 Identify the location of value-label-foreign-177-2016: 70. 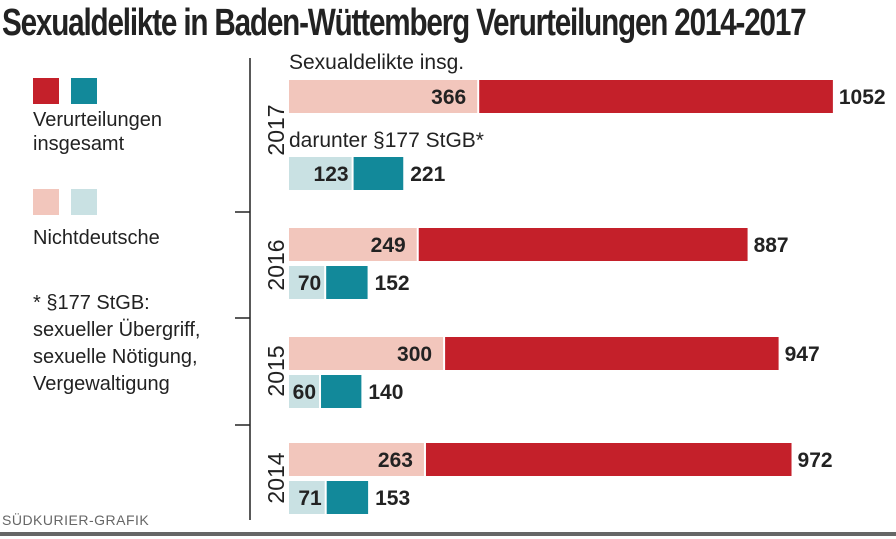
(309, 283).